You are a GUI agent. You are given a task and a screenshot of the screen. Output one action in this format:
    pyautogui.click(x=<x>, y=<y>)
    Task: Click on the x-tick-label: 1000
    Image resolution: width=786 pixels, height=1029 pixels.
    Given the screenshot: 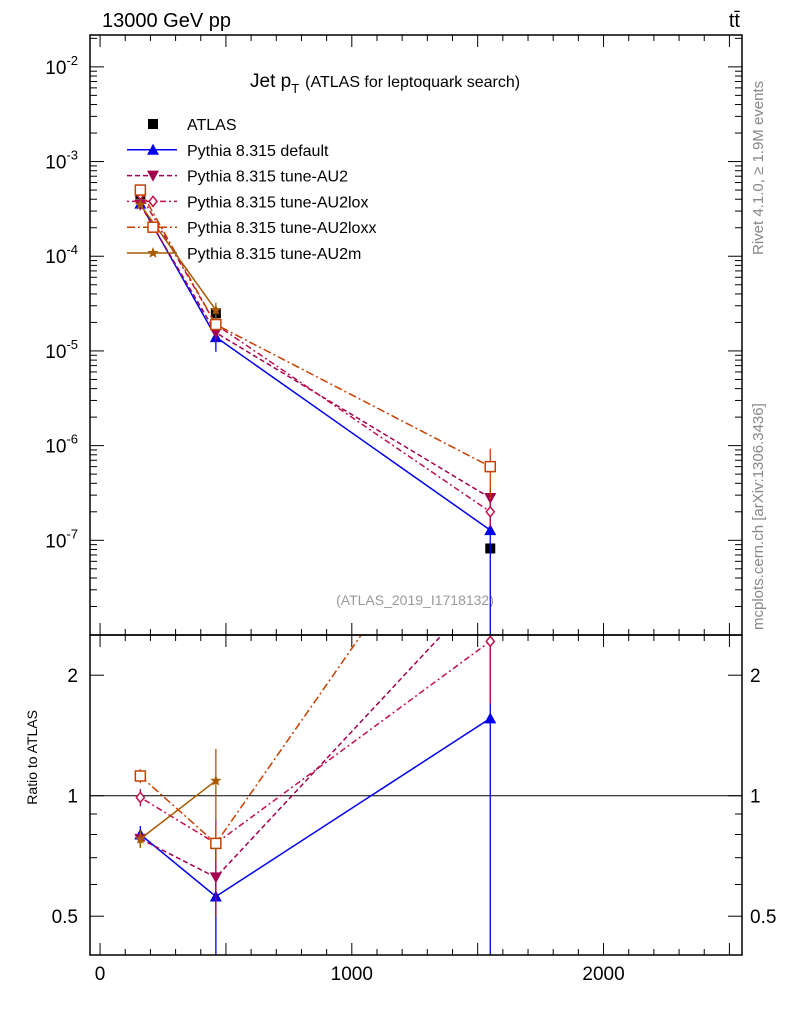 What is the action you would take?
    pyautogui.click(x=352, y=974)
    